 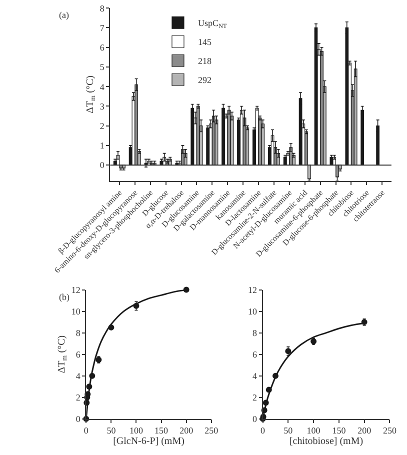 I want to click on x-axis-title: [GlcN-6-P] (mM), so click(x=148, y=442).